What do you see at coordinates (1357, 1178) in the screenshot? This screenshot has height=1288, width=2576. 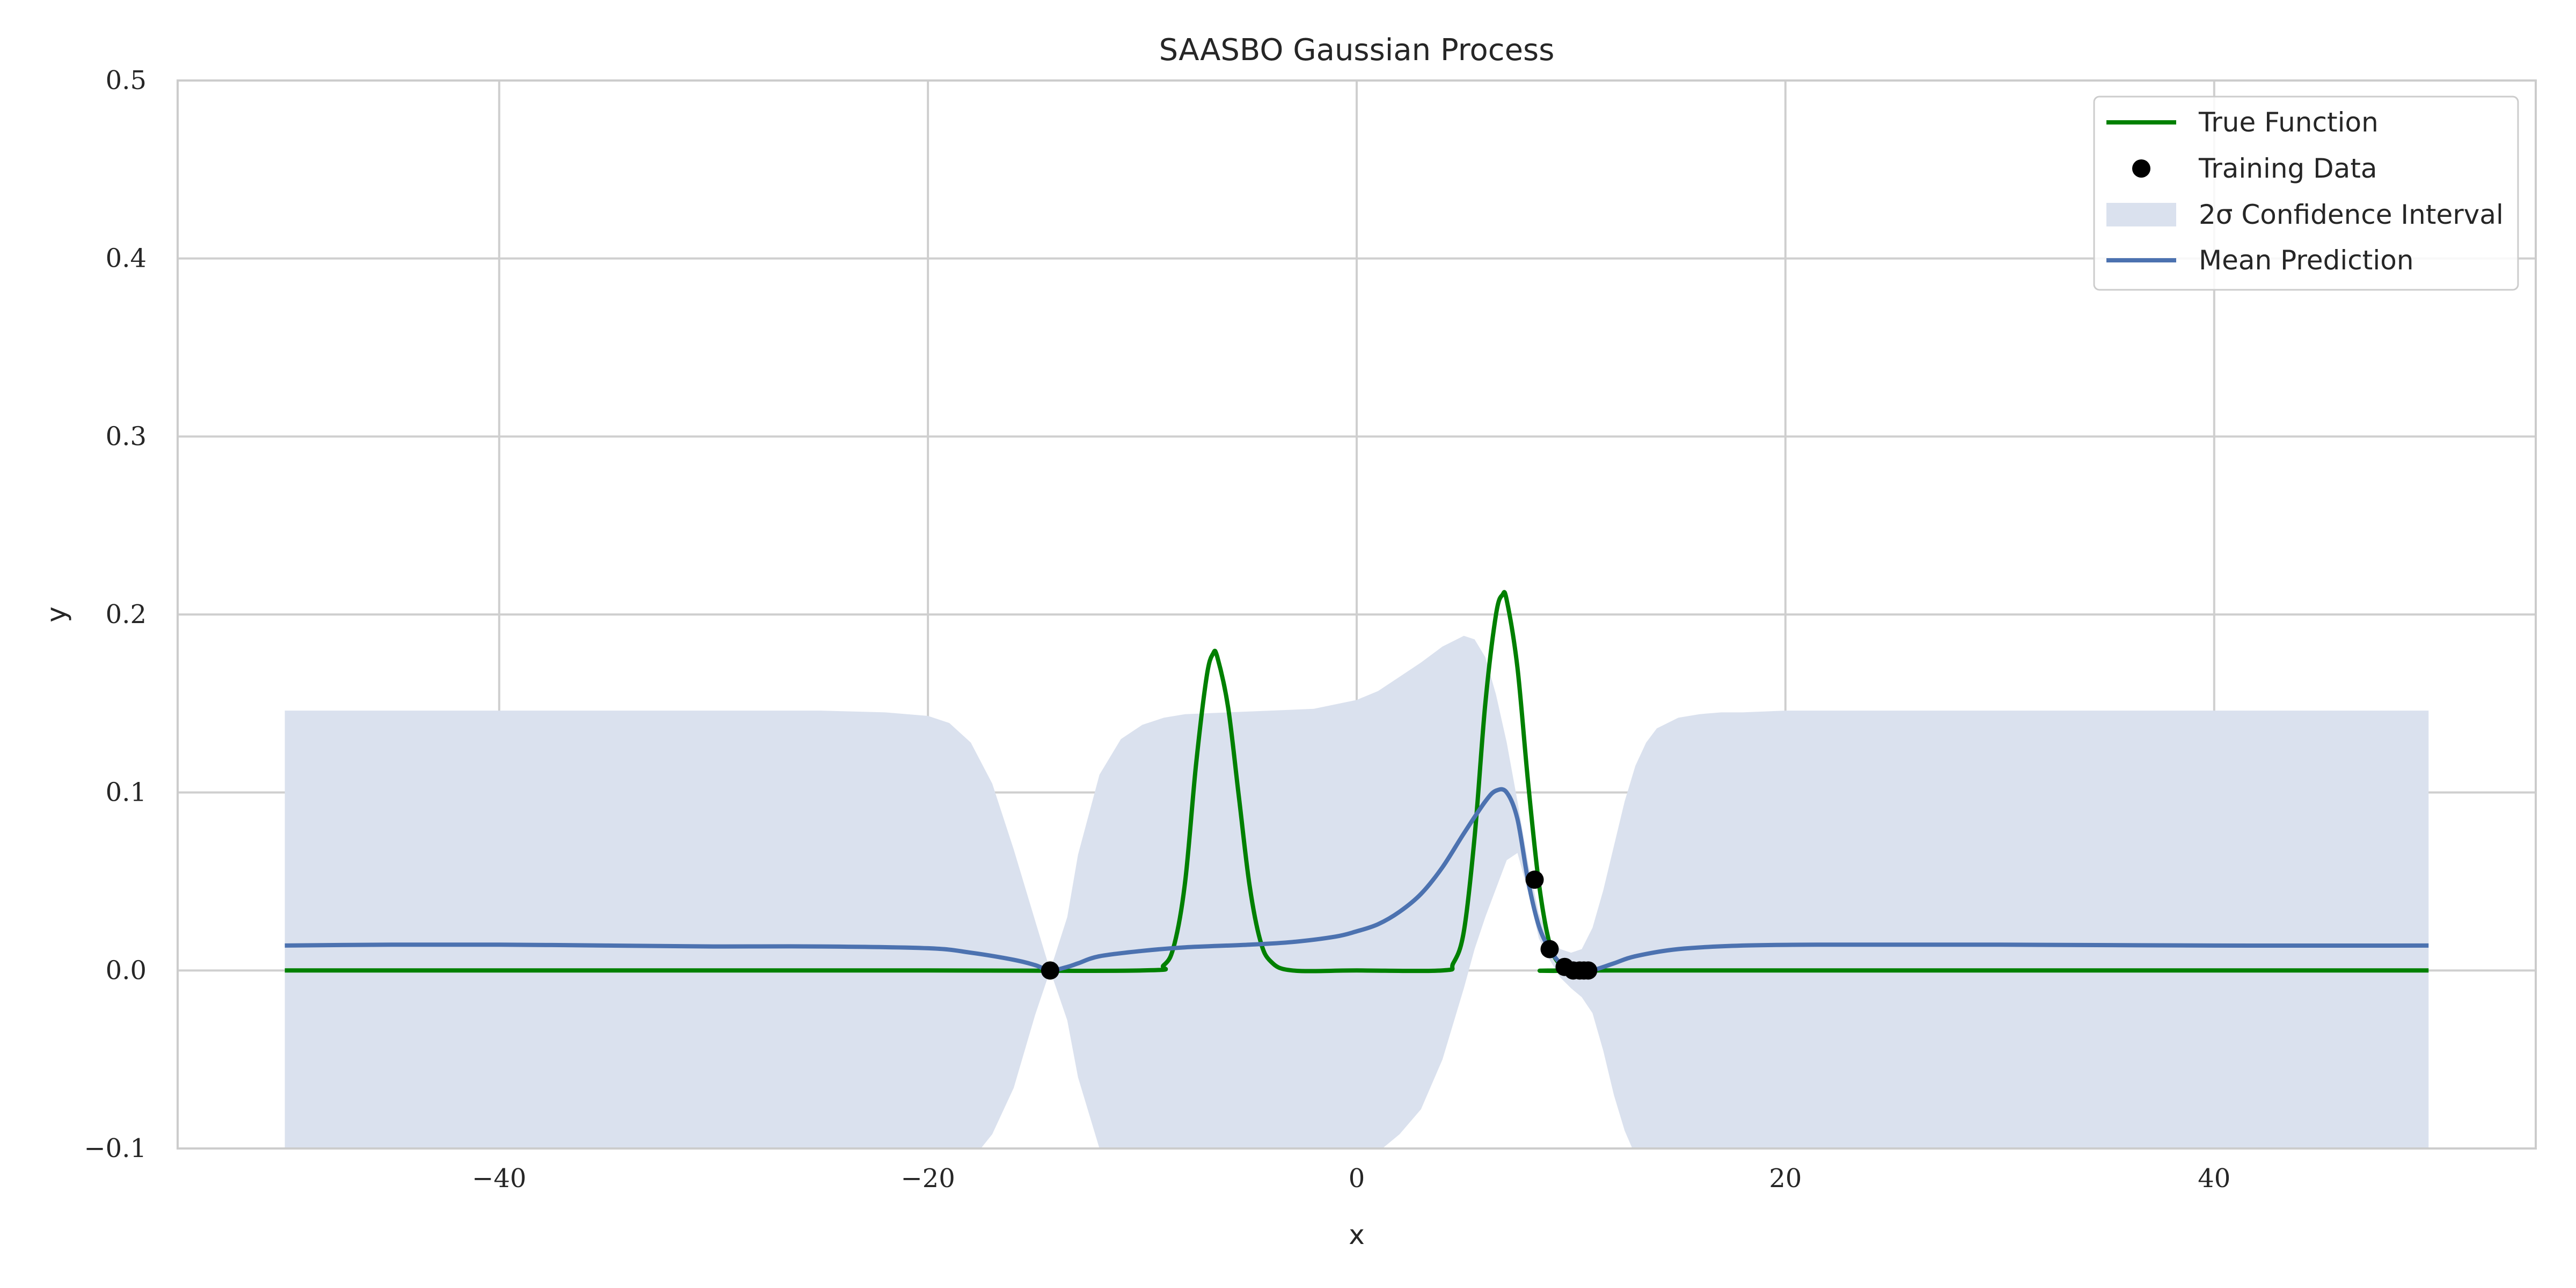 I see `x-tick-label: 0` at bounding box center [1357, 1178].